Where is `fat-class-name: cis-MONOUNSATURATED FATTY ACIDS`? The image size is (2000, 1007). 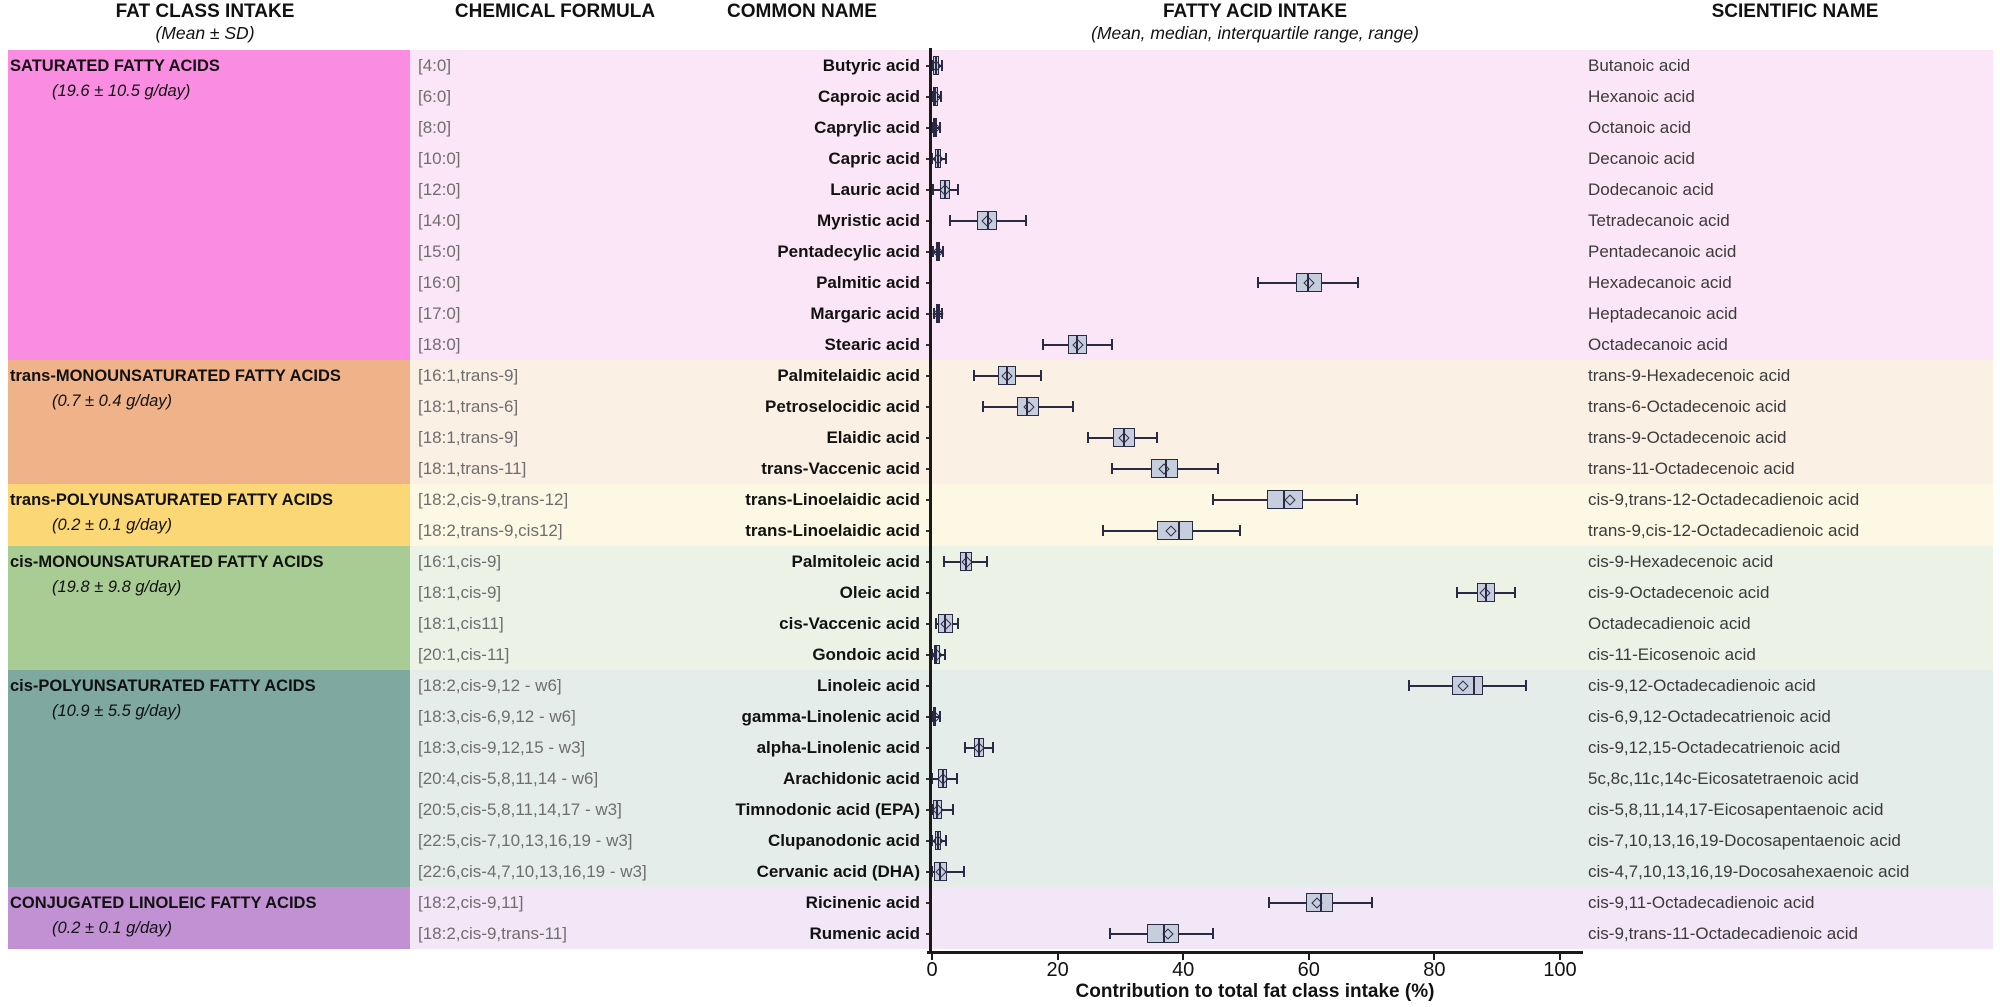 fat-class-name: cis-MONOUNSATURATED FATTY ACIDS is located at coordinates (167, 562).